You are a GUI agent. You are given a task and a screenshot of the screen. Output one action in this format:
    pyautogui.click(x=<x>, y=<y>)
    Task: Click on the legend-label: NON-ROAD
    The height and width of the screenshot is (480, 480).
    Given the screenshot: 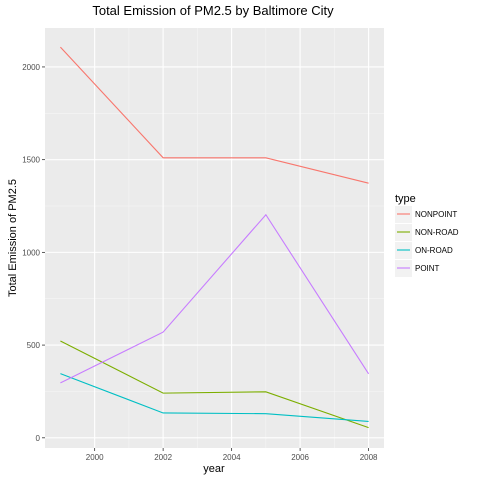 What is the action you would take?
    pyautogui.click(x=437, y=232)
    